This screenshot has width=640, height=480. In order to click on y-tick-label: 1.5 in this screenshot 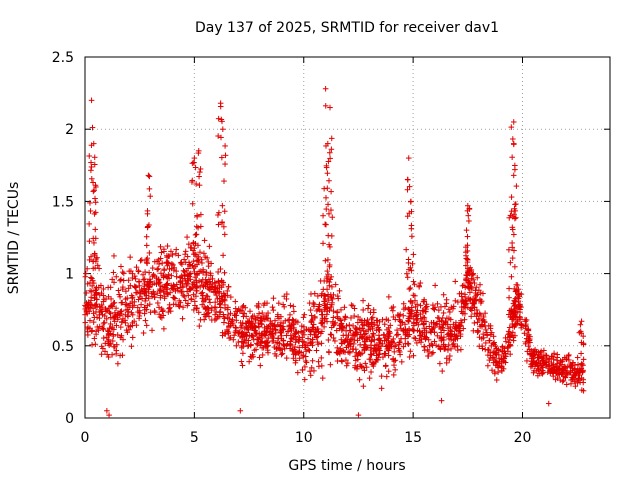, I will do `click(63, 202)`.